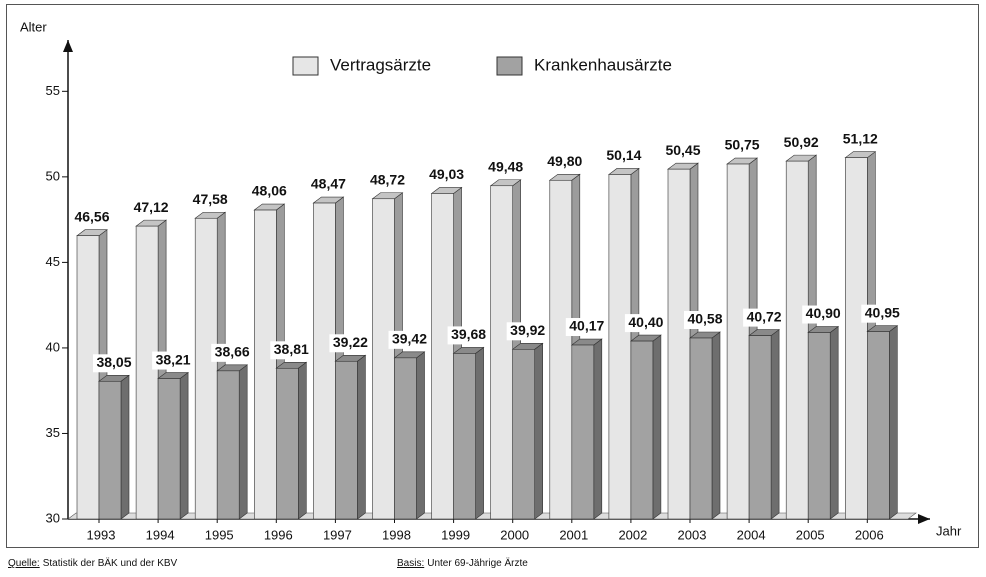 The width and height of the screenshot is (986, 577). I want to click on source-note: Quelle: Statistik der BÄK und der KBV, so click(93, 563).